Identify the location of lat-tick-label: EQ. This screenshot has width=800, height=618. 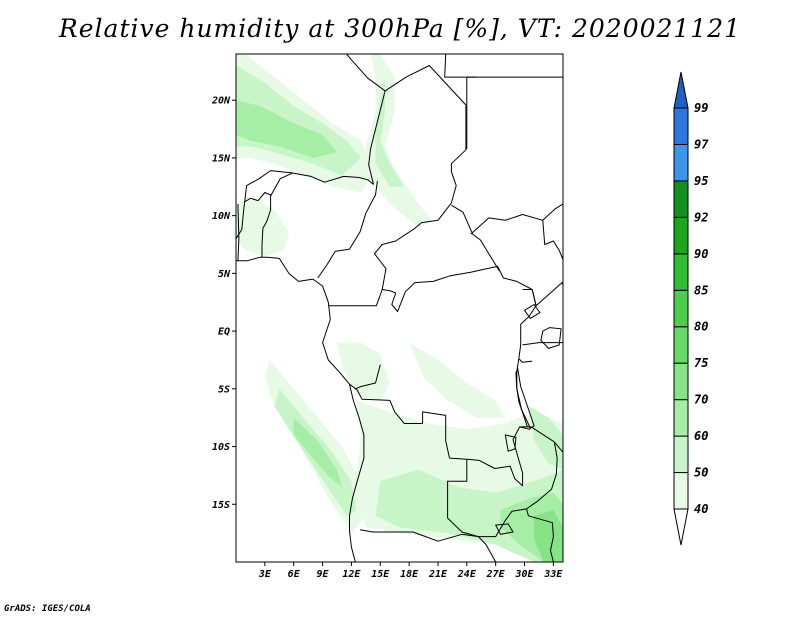
(224, 332).